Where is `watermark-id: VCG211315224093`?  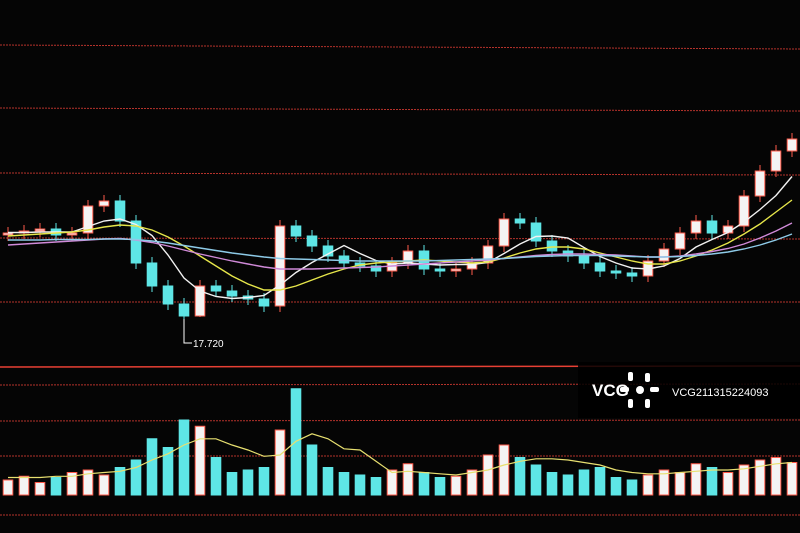
watermark-id: VCG211315224093 is located at coordinates (720, 393).